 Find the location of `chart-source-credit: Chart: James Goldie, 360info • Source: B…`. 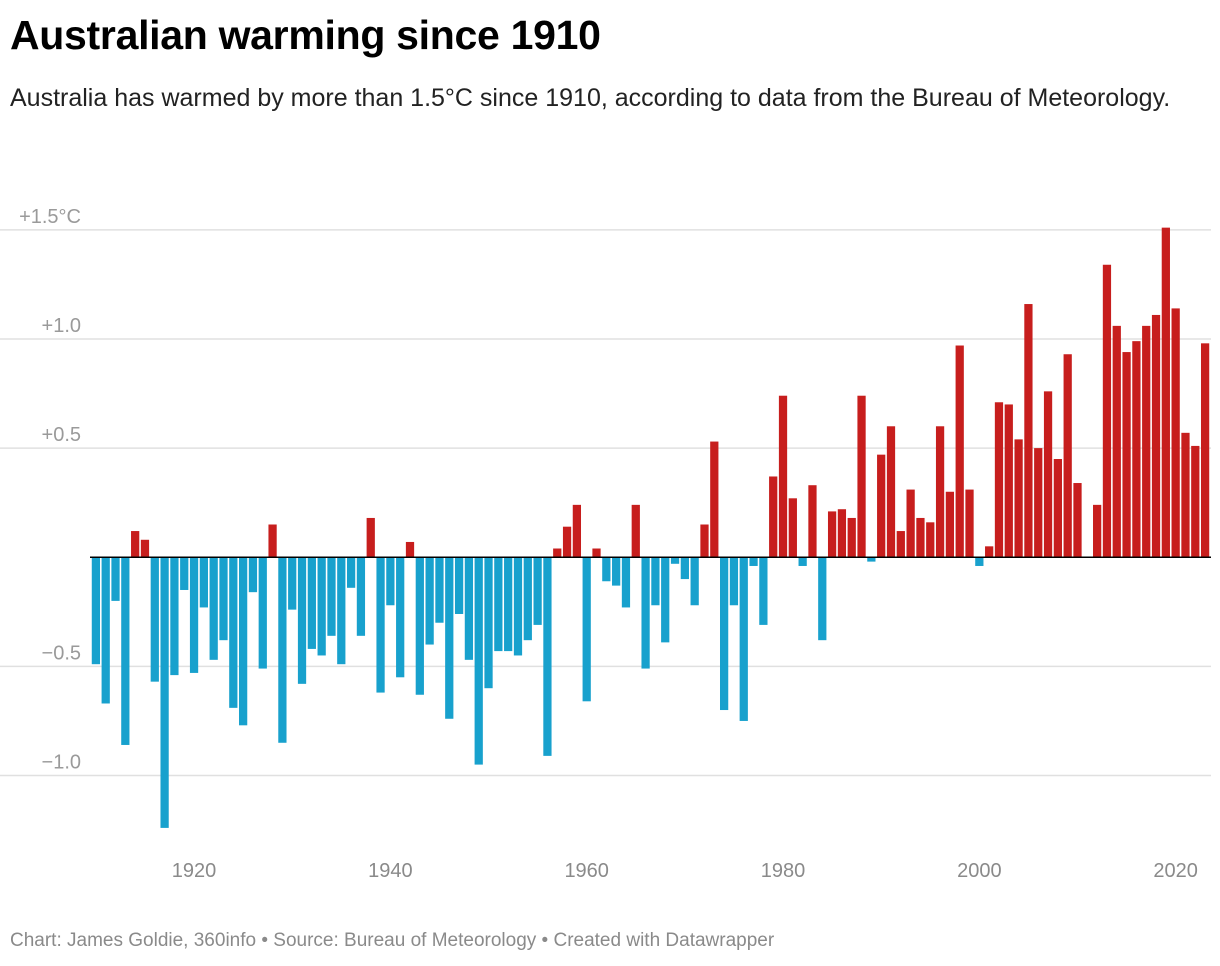

chart-source-credit: Chart: James Goldie, 360info • Source: B… is located at coordinates (392, 940).